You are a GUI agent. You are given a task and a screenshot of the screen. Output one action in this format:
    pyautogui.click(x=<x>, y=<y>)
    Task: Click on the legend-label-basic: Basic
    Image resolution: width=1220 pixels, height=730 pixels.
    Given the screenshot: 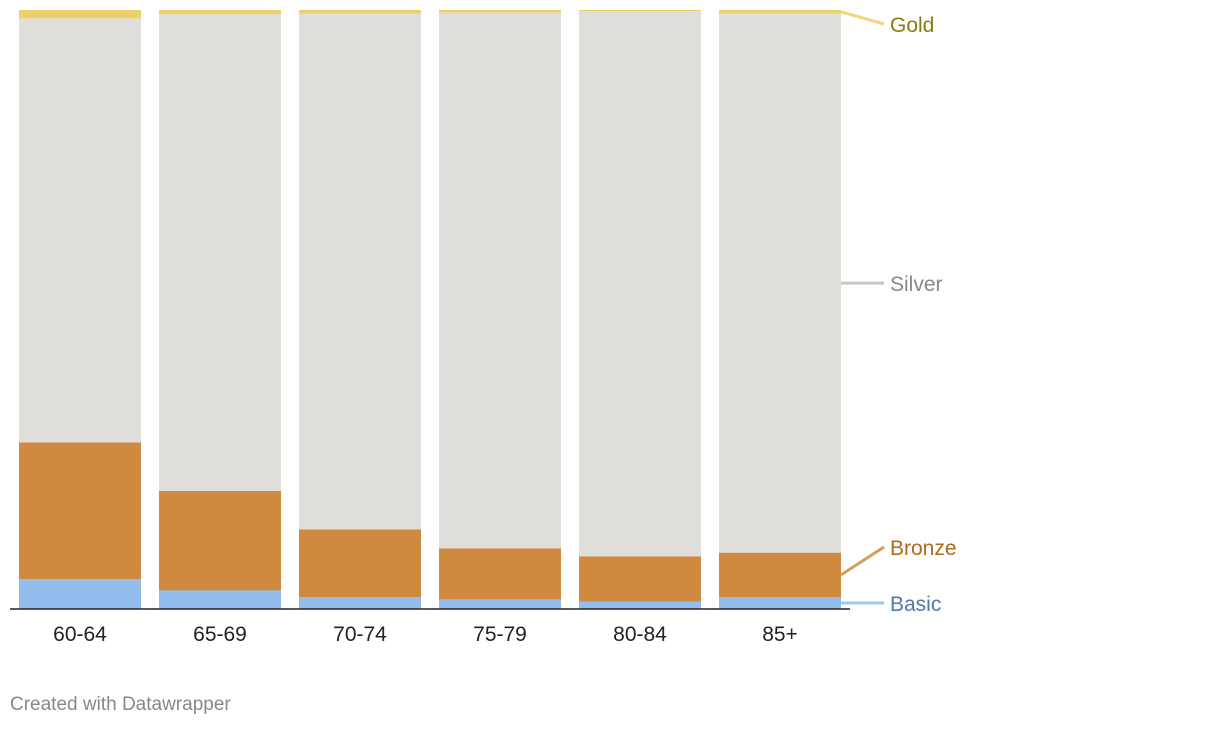 What is the action you would take?
    pyautogui.click(x=915, y=604)
    